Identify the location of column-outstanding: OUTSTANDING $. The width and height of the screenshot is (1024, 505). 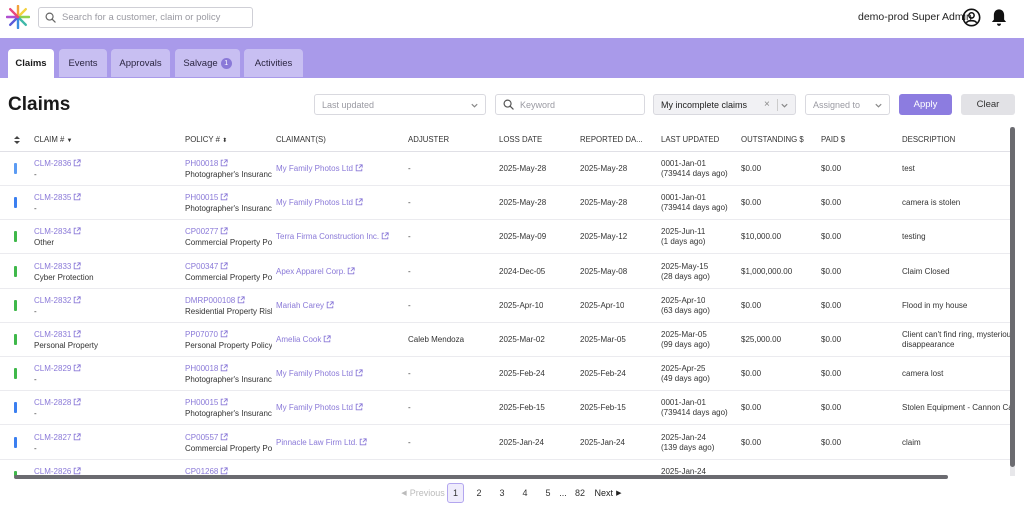
(772, 139).